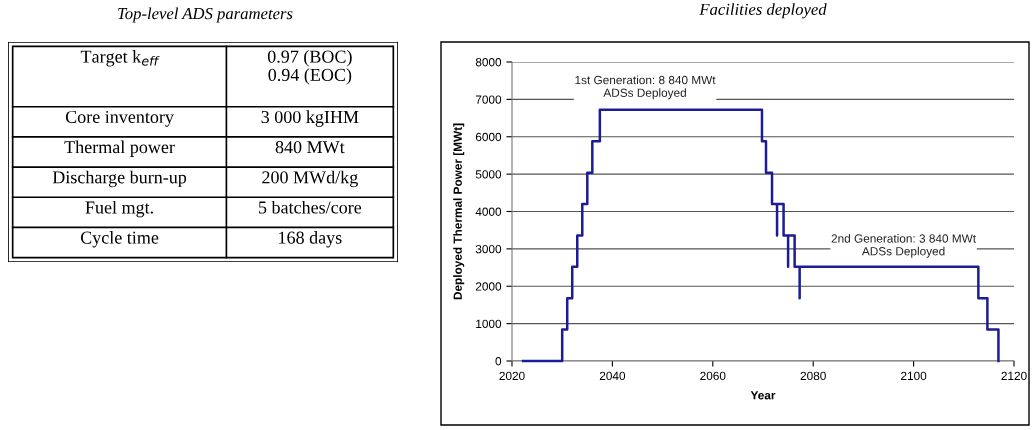 The width and height of the screenshot is (1033, 430). Describe the element at coordinates (119, 209) in the screenshot. I see `text: Fuel mgt.` at that location.